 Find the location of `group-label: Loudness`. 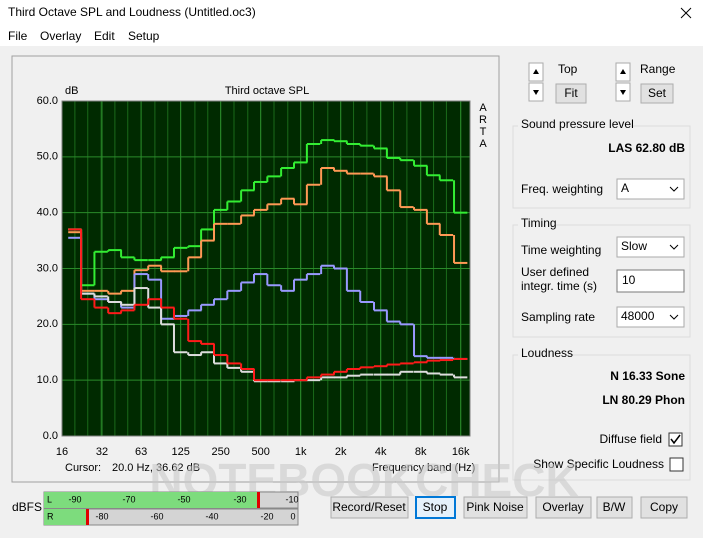

group-label: Loudness is located at coordinates (547, 353).